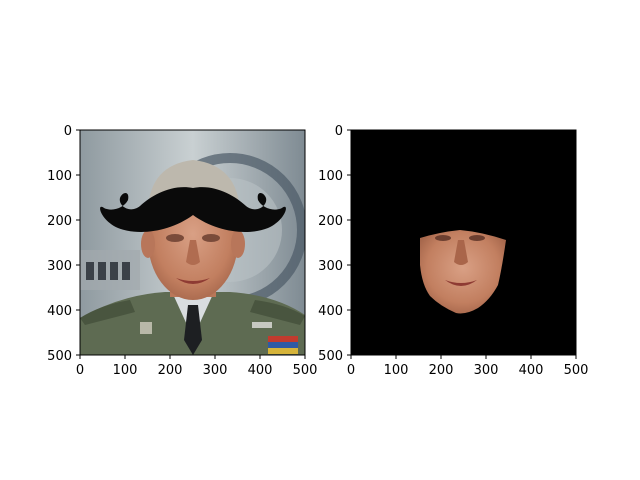  What do you see at coordinates (193, 209) in the screenshot?
I see `mustache-overlay` at bounding box center [193, 209].